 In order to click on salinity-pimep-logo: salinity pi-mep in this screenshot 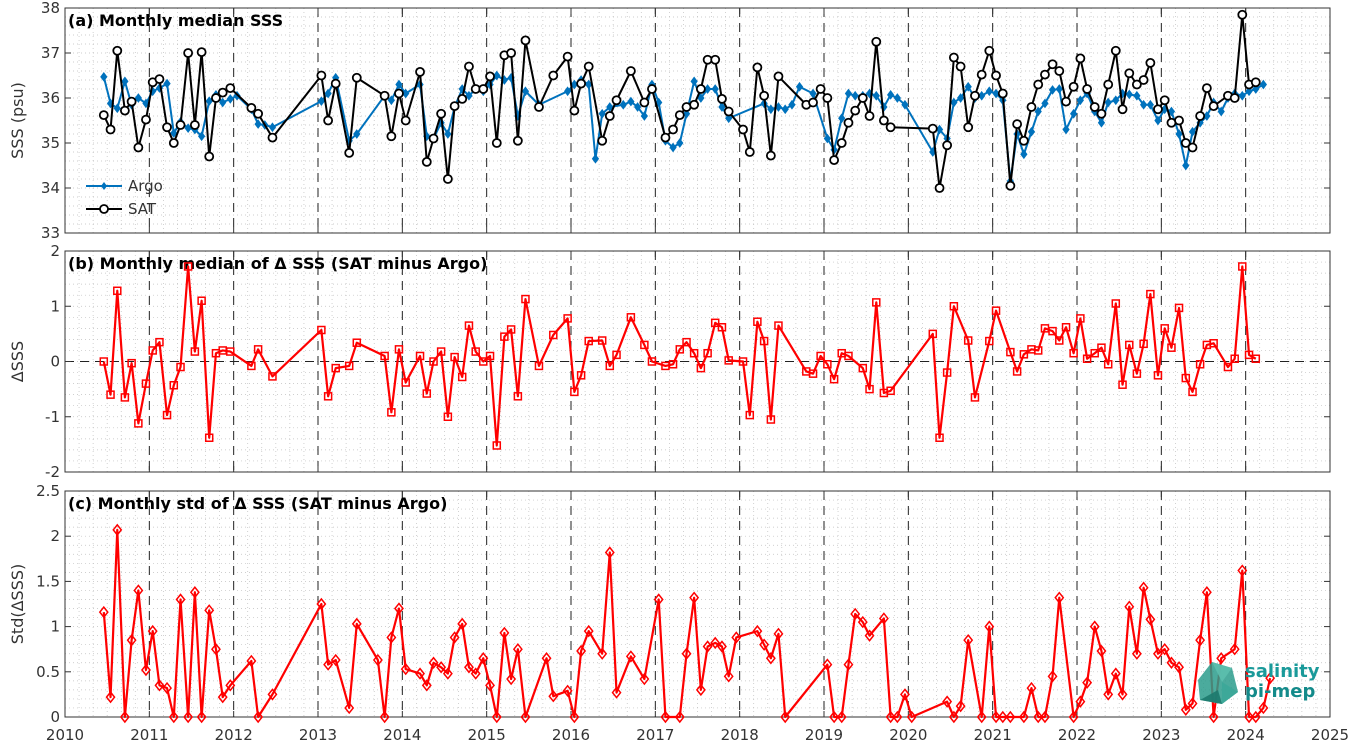, I will do `click(1259, 682)`.